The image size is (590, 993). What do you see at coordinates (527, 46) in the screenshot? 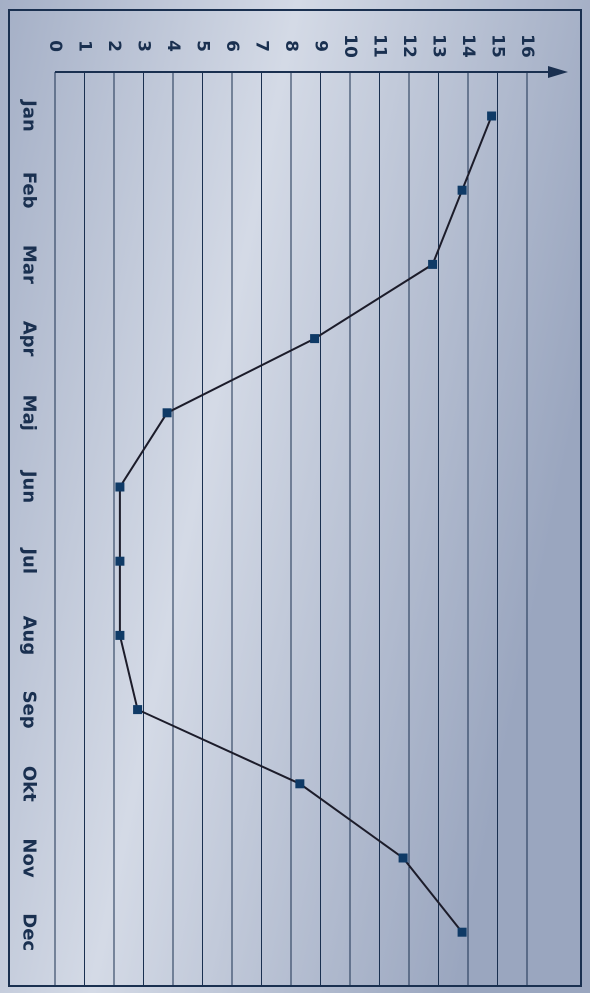
I see `value-tick-label: 16` at bounding box center [527, 46].